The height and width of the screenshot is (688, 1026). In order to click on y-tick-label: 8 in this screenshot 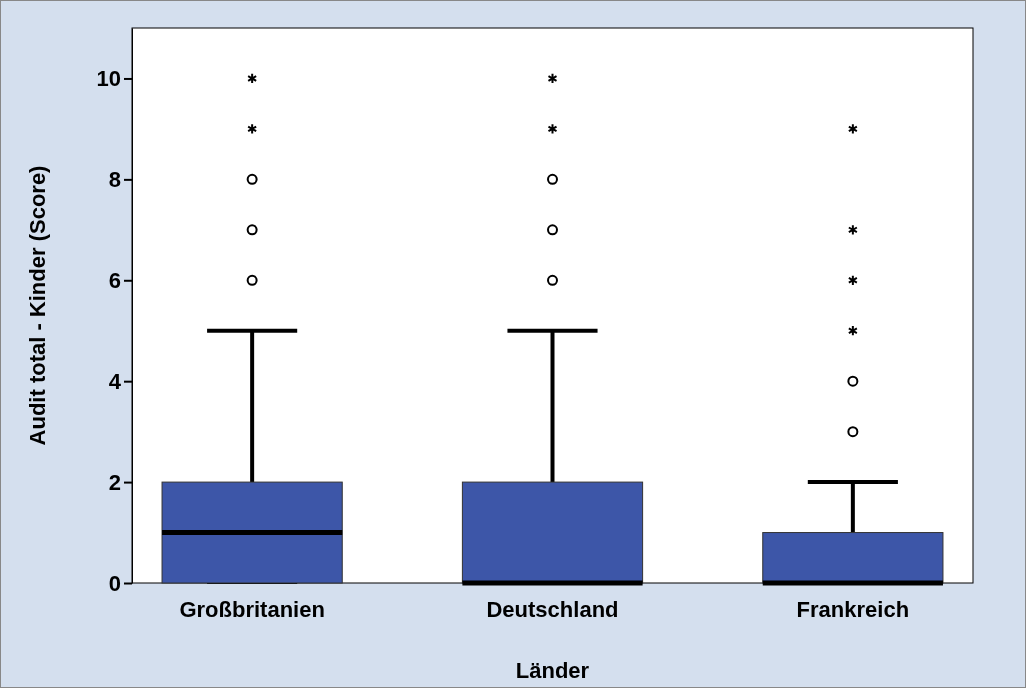, I will do `click(114, 179)`.